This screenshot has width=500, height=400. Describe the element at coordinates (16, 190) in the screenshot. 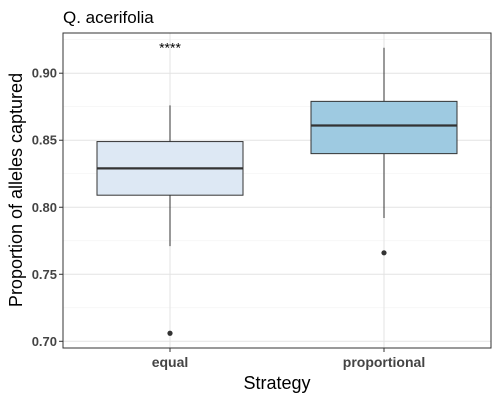

I see `y-axis-title: Proportion of alleles captured` at that location.